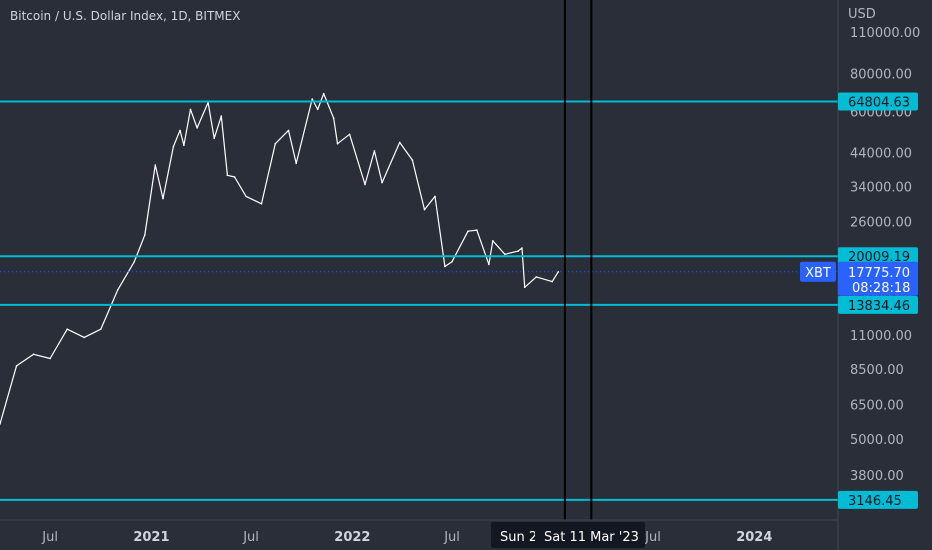  I want to click on time-tag-text: Sat 11 Mar '23, so click(591, 537).